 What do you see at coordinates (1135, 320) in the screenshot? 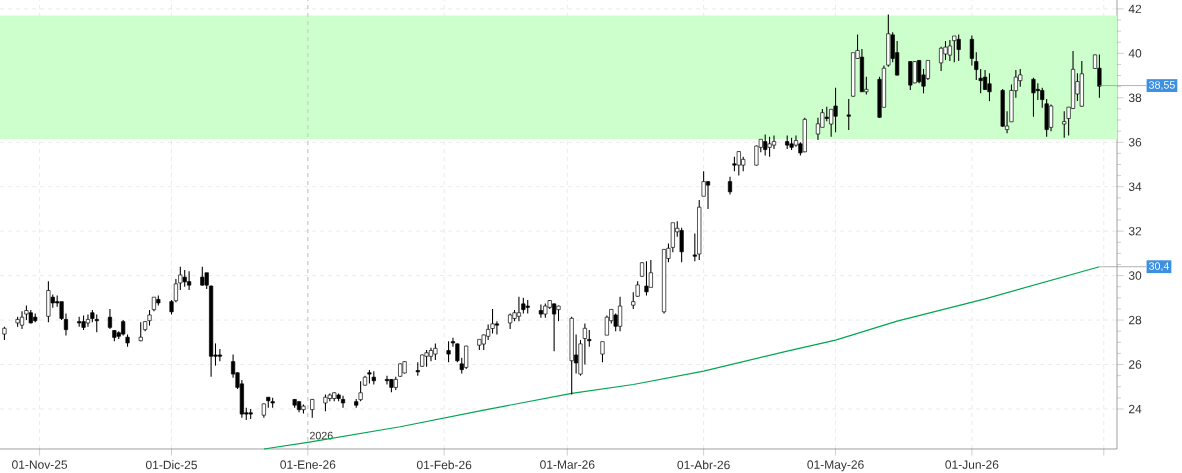
I see `y-tick-label: 28` at bounding box center [1135, 320].